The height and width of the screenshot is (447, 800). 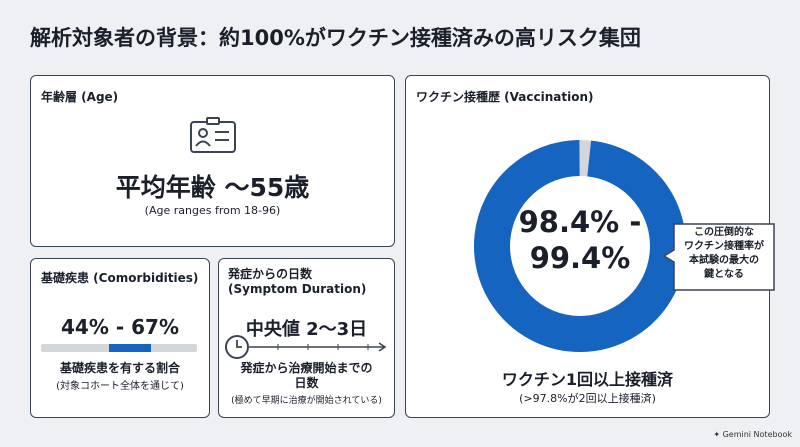 What do you see at coordinates (306, 383) in the screenshot?
I see `label-line: 日数` at bounding box center [306, 383].